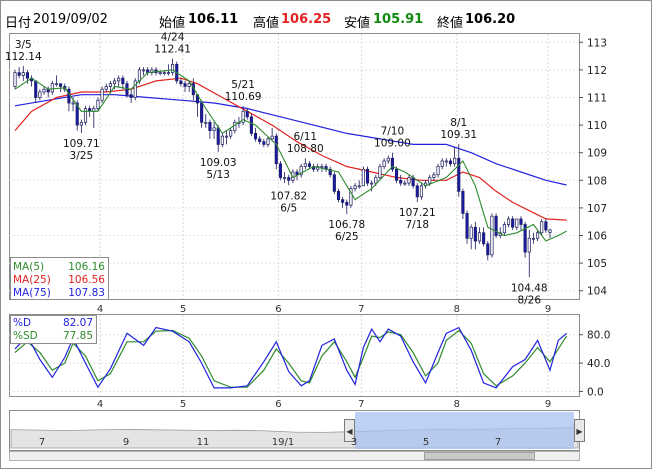 Image resolution: width=652 pixels, height=469 pixels. I want to click on price-tick-label: 112, so click(597, 71).